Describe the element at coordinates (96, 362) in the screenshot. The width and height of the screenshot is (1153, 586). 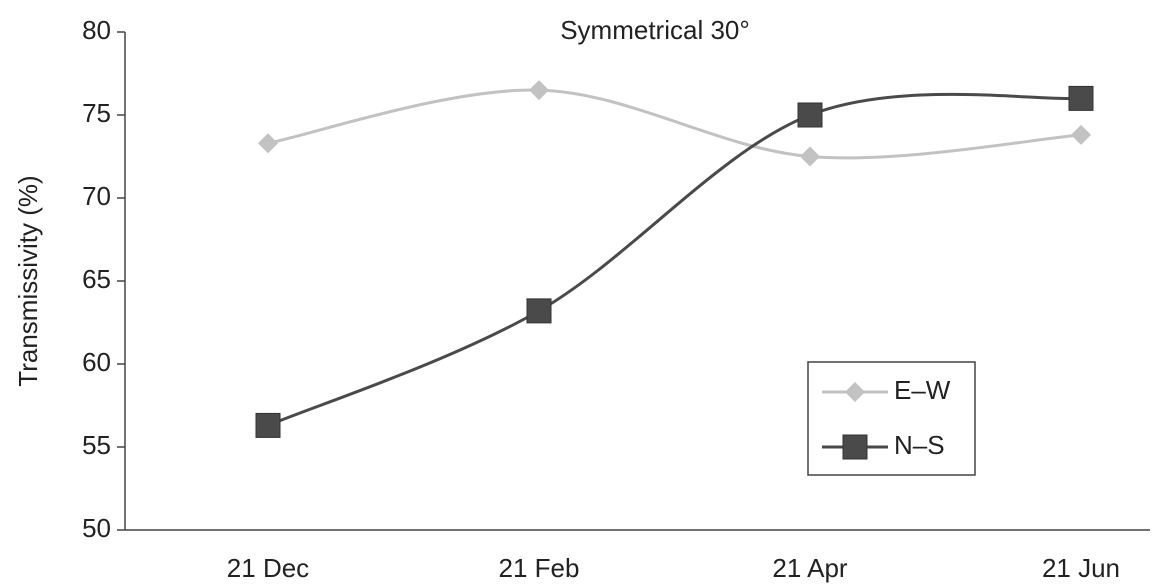
I see `y-tick-label: 60` at that location.